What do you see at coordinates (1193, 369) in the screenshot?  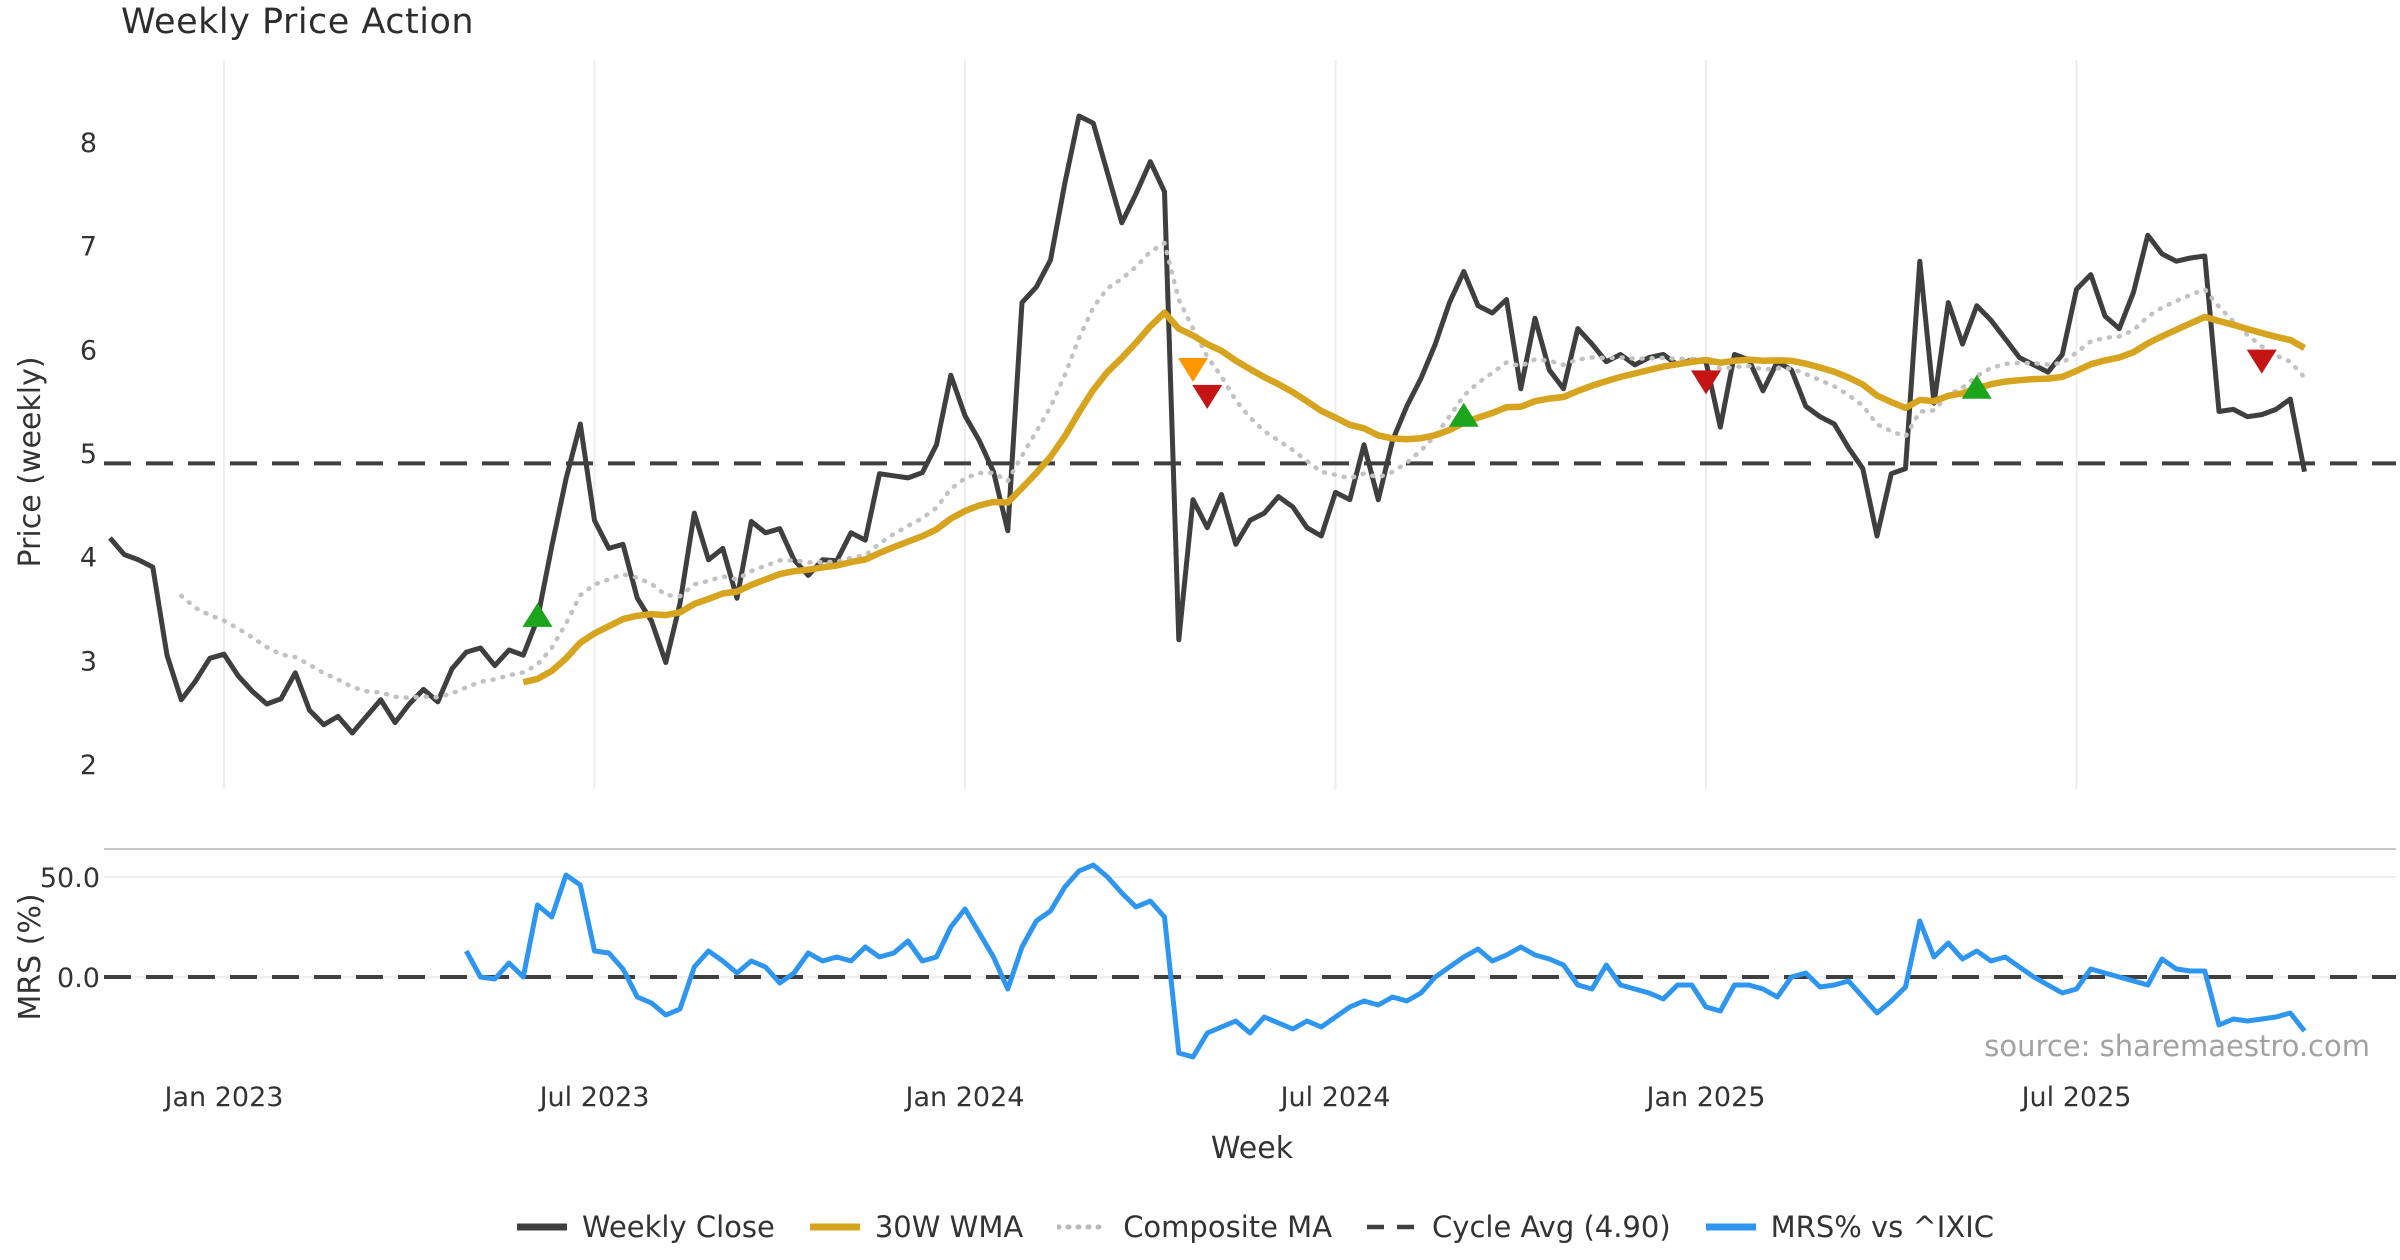 I see `warn-signal-marker` at bounding box center [1193, 369].